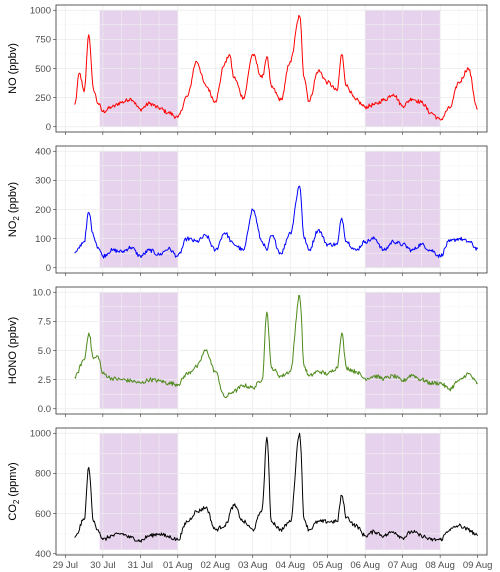 The height and width of the screenshot is (572, 500). What do you see at coordinates (403, 565) in the screenshot?
I see `x-tick-label: 07 Aug` at bounding box center [403, 565].